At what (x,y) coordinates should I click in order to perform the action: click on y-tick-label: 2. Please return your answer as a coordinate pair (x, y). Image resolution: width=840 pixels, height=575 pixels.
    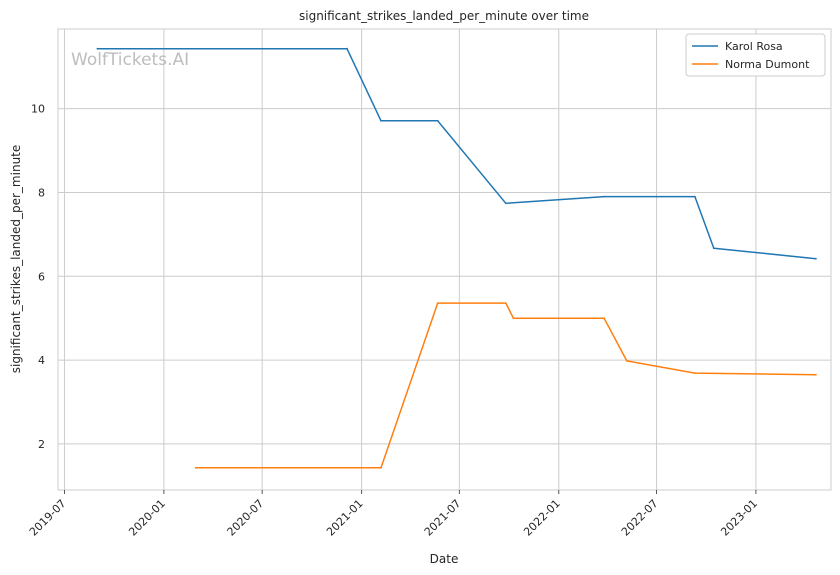
    Looking at the image, I should click on (41, 444).